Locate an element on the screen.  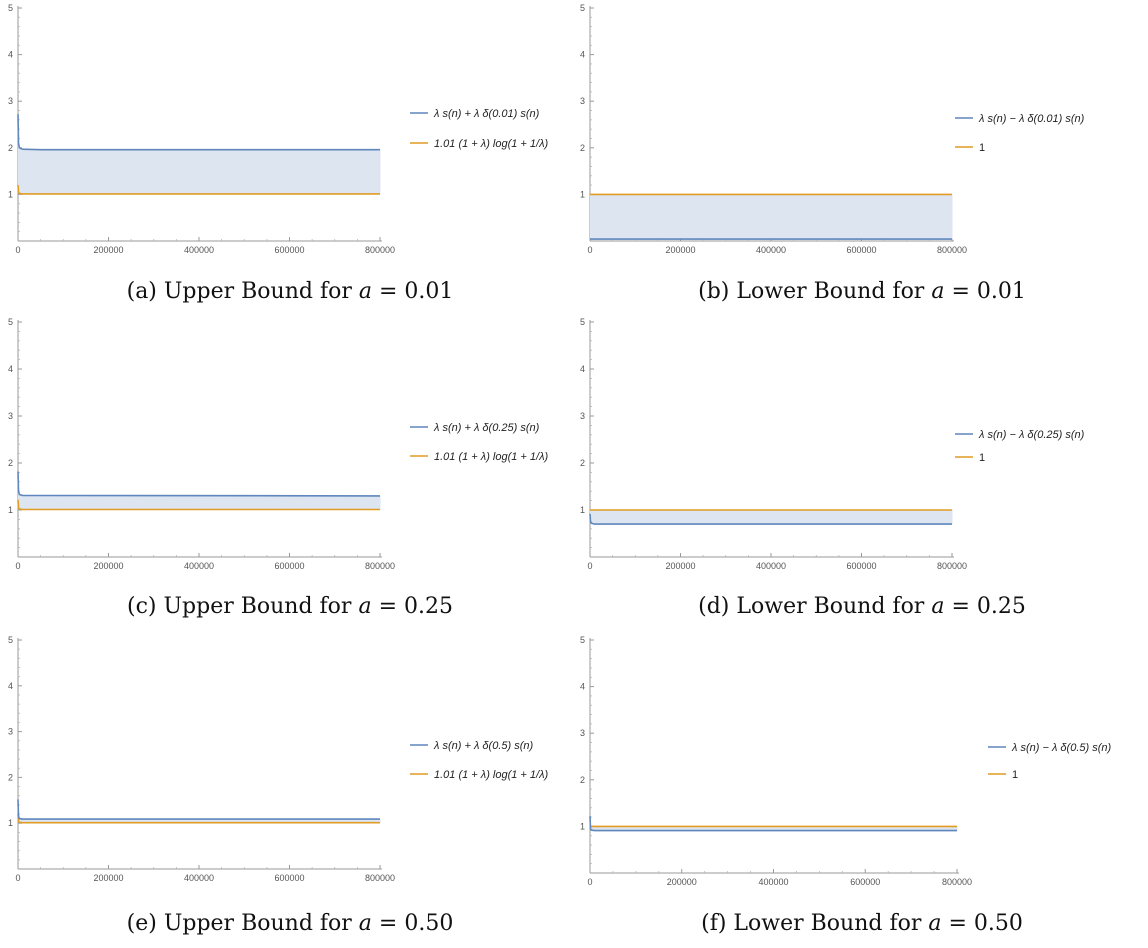
caption-prefix: (f) Lower Bound for is located at coordinates (814, 923).